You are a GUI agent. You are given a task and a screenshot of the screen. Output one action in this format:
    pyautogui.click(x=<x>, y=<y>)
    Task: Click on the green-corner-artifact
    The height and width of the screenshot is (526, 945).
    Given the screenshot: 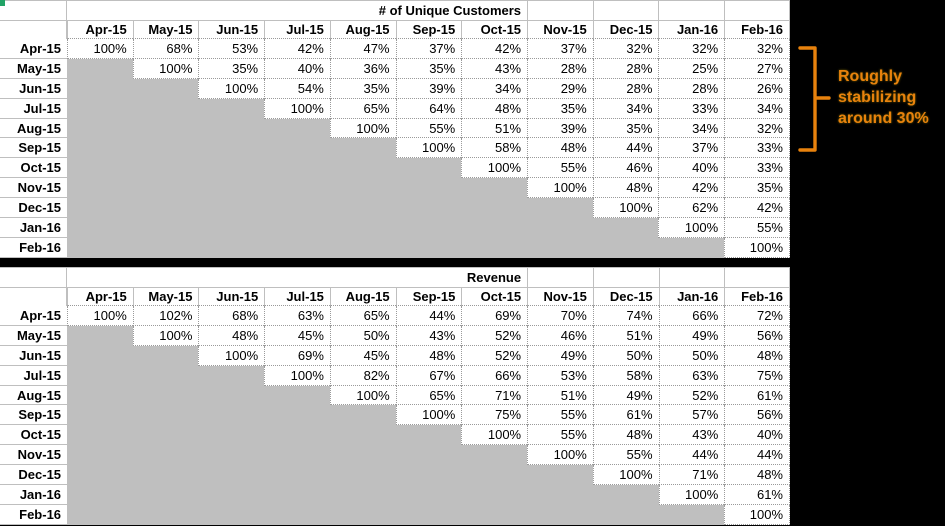 What is the action you would take?
    pyautogui.click(x=2, y=3)
    